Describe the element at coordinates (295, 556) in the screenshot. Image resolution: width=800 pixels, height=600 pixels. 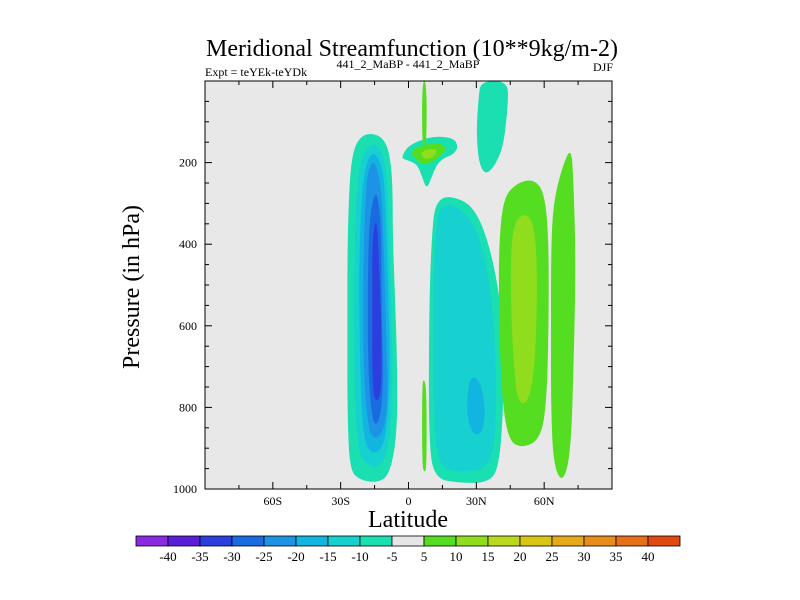
I see `colorbar-label: -20` at that location.